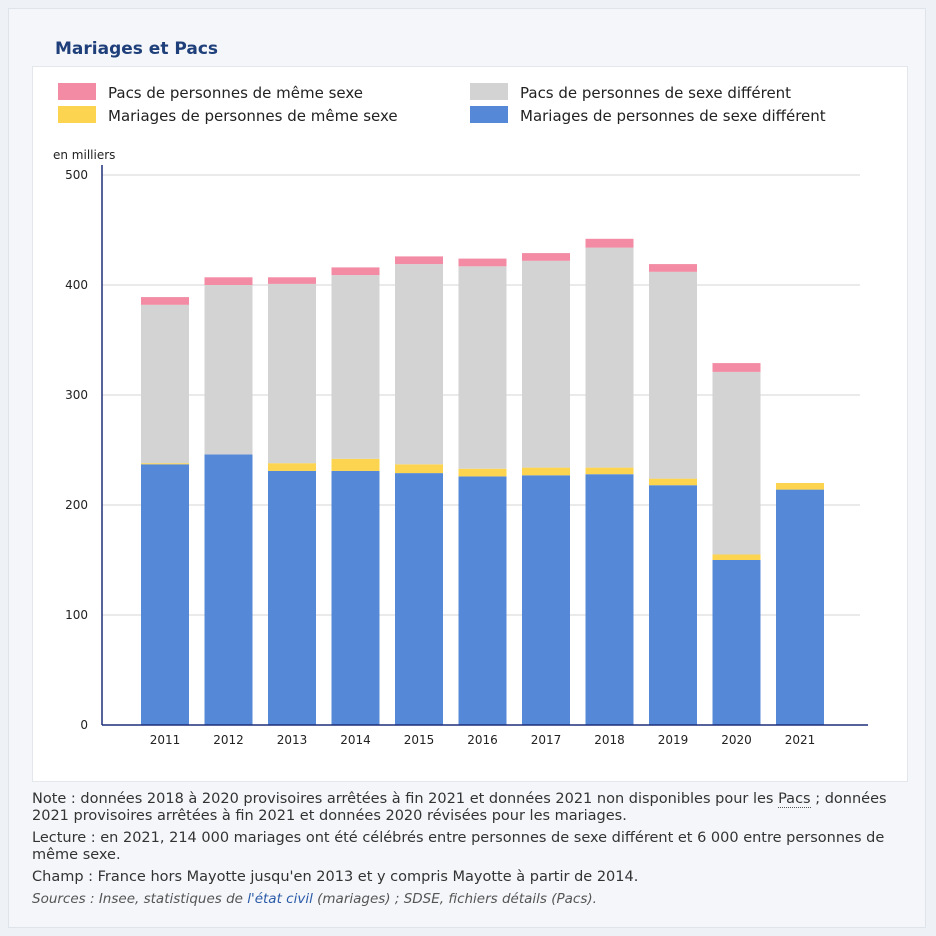  What do you see at coordinates (236, 93) in the screenshot?
I see `legend-label: Pacs de personnes de même sexe` at bounding box center [236, 93].